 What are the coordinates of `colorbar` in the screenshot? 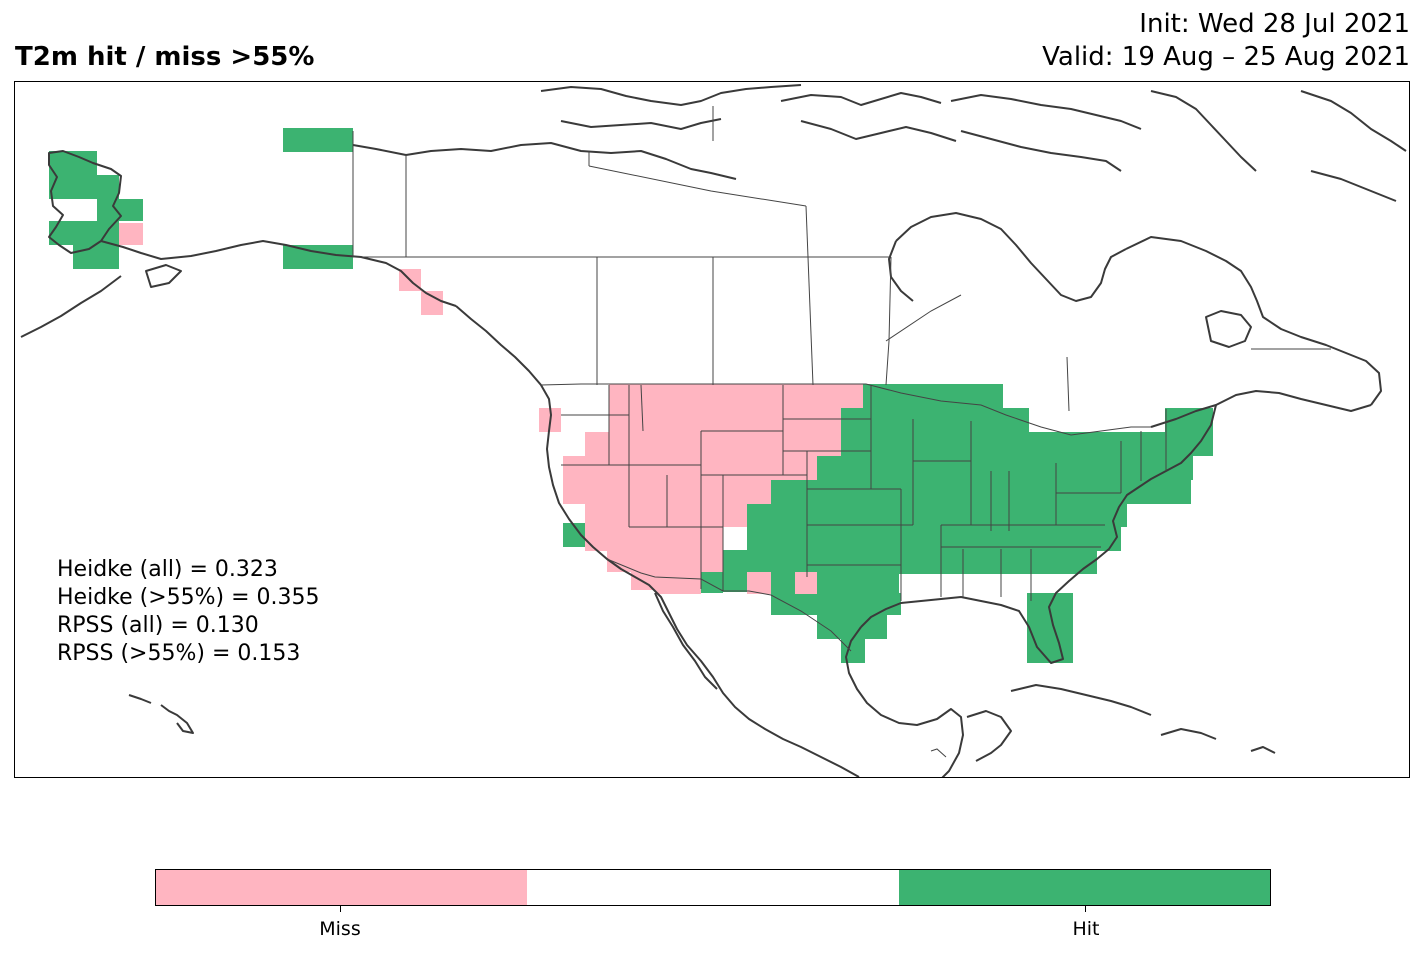 It's located at (713, 887).